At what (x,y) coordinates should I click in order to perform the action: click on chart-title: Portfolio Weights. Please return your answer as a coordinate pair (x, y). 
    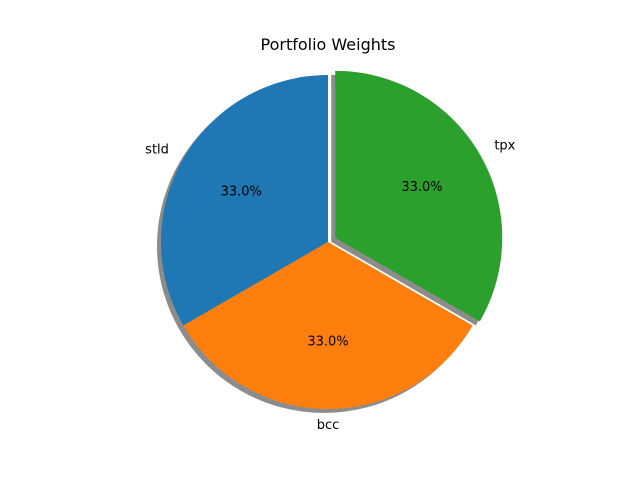
    Looking at the image, I should click on (328, 44).